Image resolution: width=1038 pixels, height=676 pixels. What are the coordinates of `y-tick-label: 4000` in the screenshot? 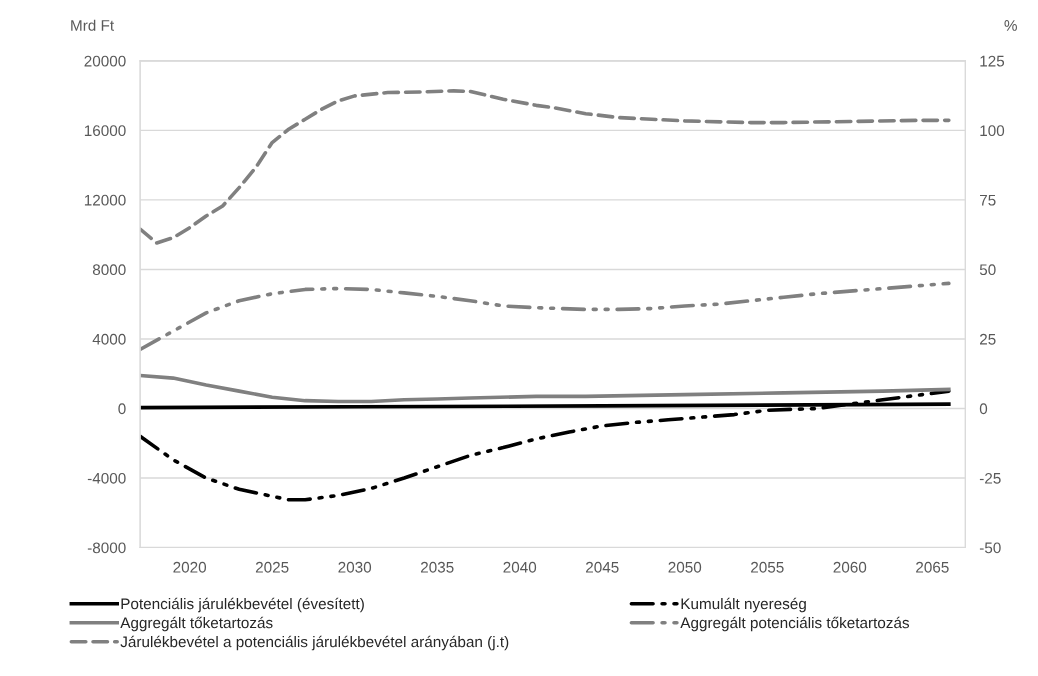 It's located at (109, 339).